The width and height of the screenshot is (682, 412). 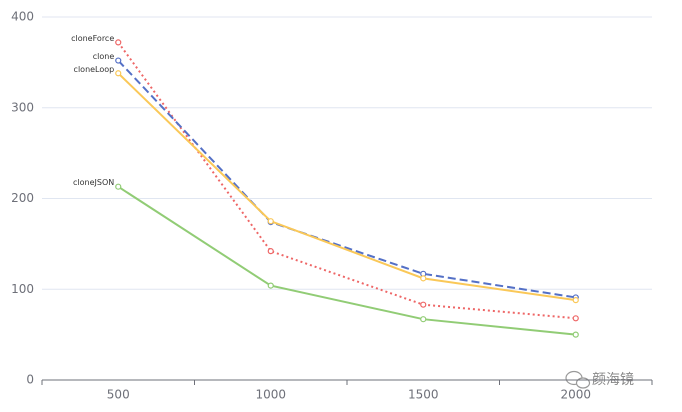 I want to click on series-label: cloneJSON, so click(x=93, y=182).